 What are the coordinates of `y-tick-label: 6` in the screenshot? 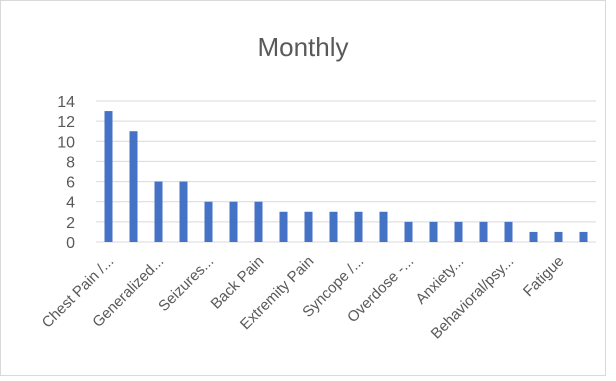 It's located at (70, 183).